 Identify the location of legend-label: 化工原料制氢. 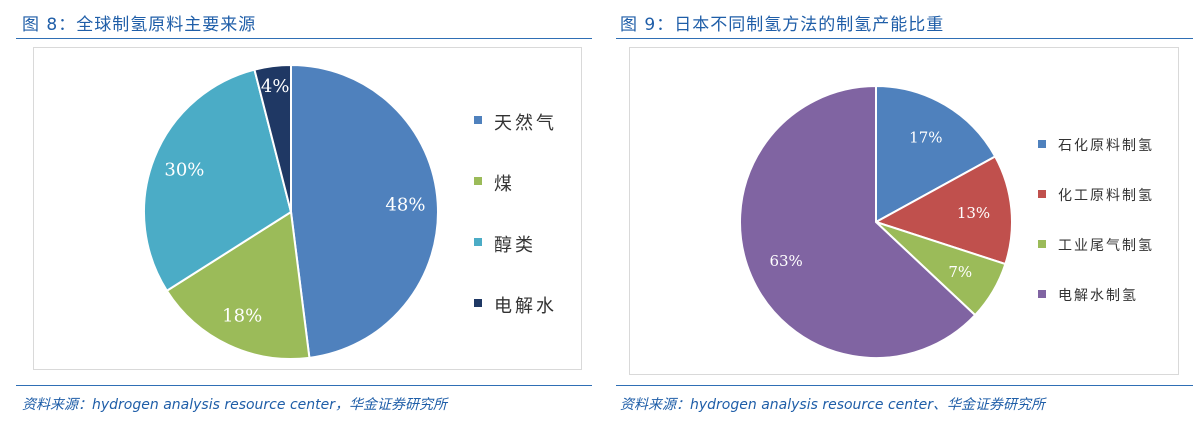
(1106, 196).